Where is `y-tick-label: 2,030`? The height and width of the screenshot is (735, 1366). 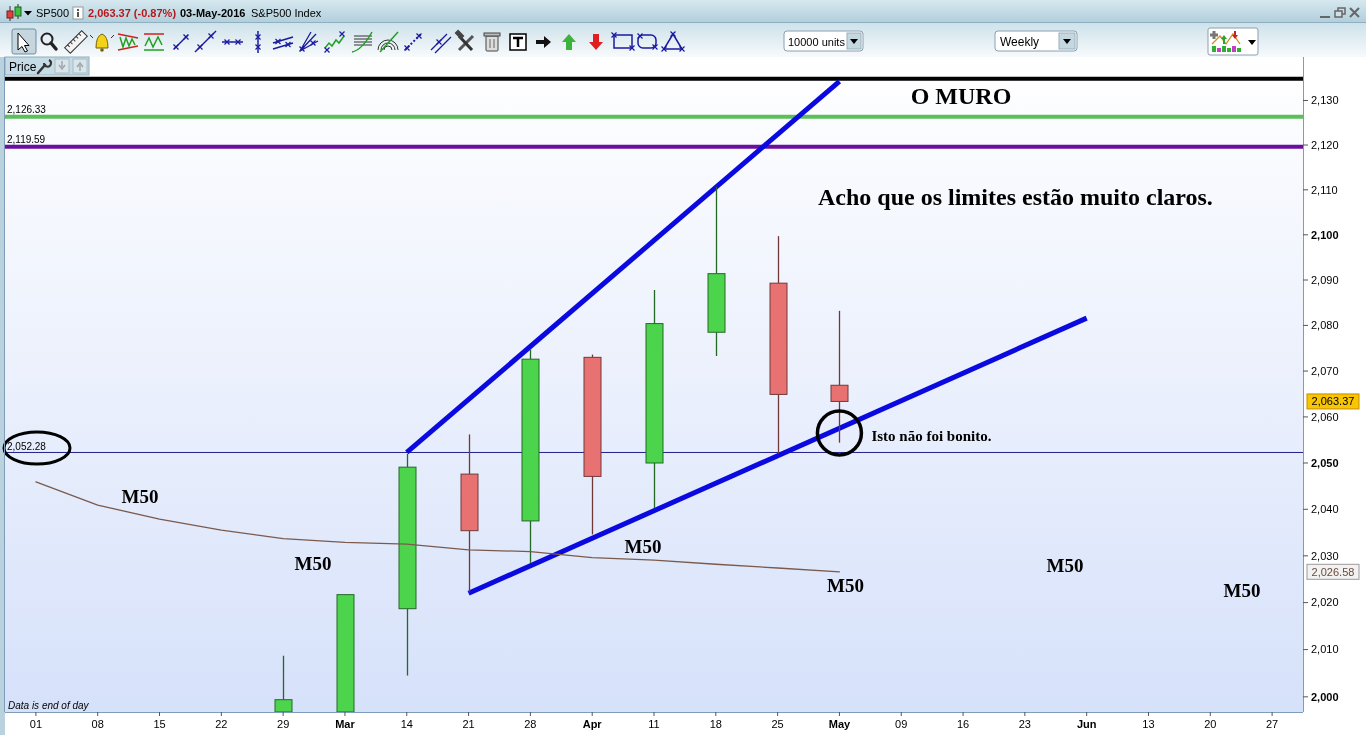 y-tick-label: 2,030 is located at coordinates (1325, 555).